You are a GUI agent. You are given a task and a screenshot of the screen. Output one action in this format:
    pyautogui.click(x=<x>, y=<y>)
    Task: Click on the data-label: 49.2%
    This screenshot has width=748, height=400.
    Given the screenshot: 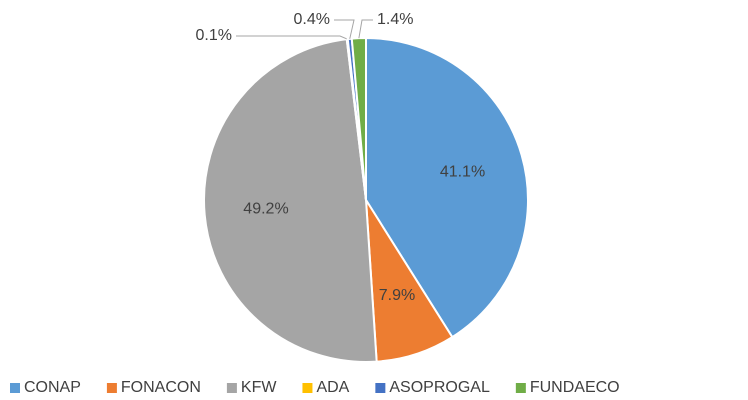 What is the action you would take?
    pyautogui.click(x=265, y=209)
    